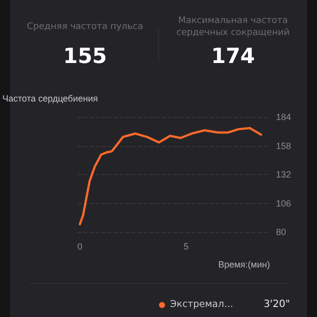  I want to click on y-tick-label: 158, so click(284, 145).